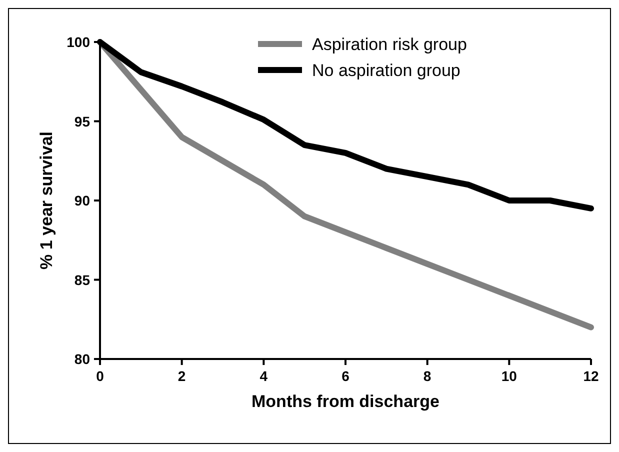 Image resolution: width=619 pixels, height=452 pixels. What do you see at coordinates (82, 200) in the screenshot?
I see `y-tick-label: 90` at bounding box center [82, 200].